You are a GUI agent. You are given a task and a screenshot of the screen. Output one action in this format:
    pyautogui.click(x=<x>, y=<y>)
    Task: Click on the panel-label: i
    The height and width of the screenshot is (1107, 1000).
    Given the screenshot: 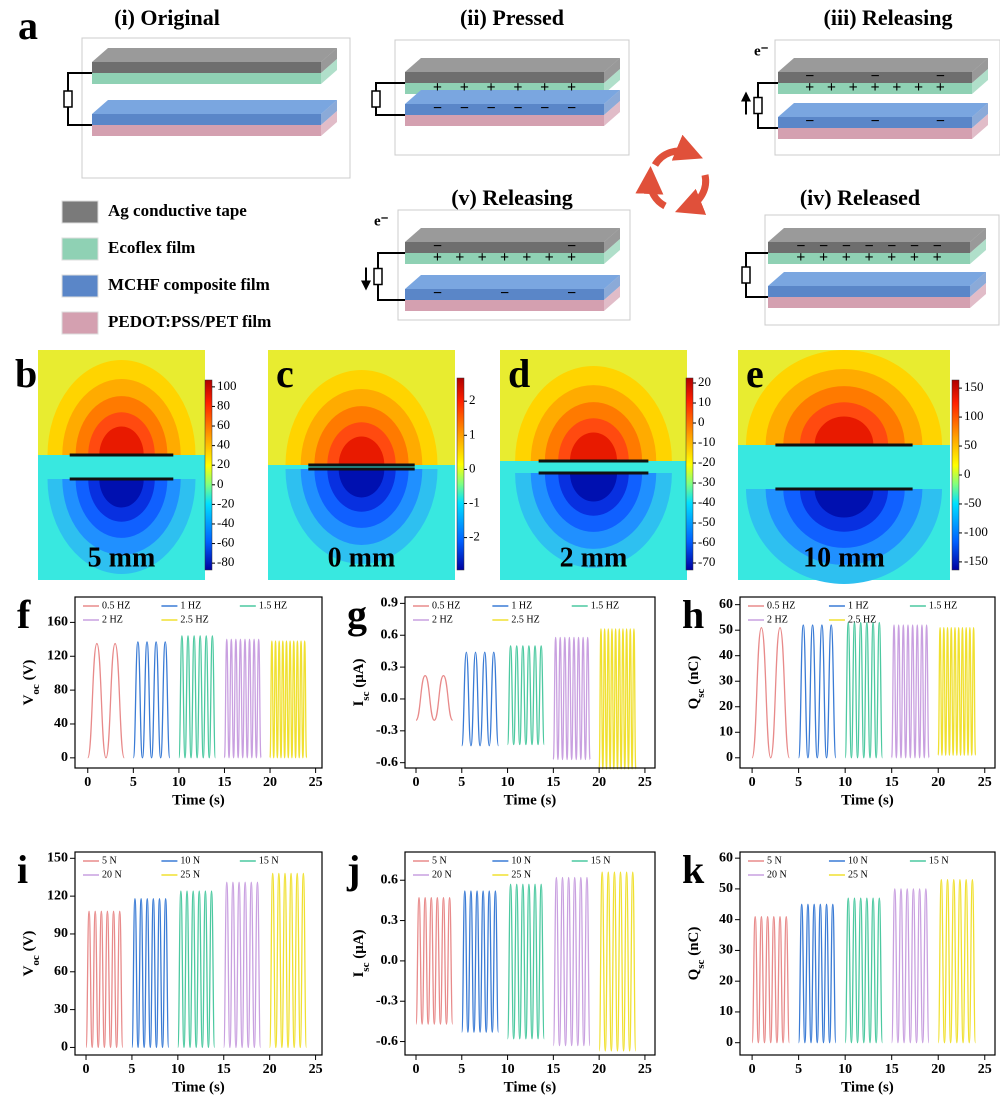 What is the action you would take?
    pyautogui.click(x=22, y=869)
    